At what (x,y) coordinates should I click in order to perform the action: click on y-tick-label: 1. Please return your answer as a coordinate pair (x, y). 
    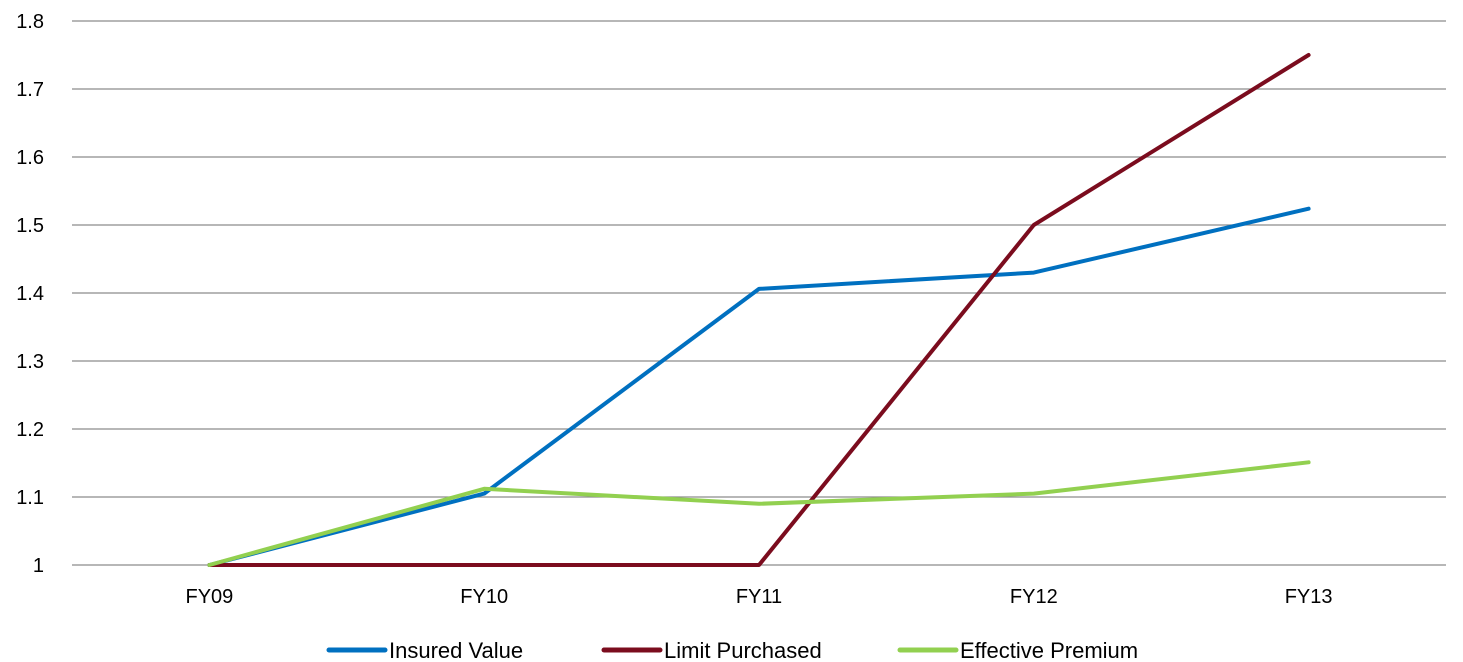
    Looking at the image, I should click on (38, 566).